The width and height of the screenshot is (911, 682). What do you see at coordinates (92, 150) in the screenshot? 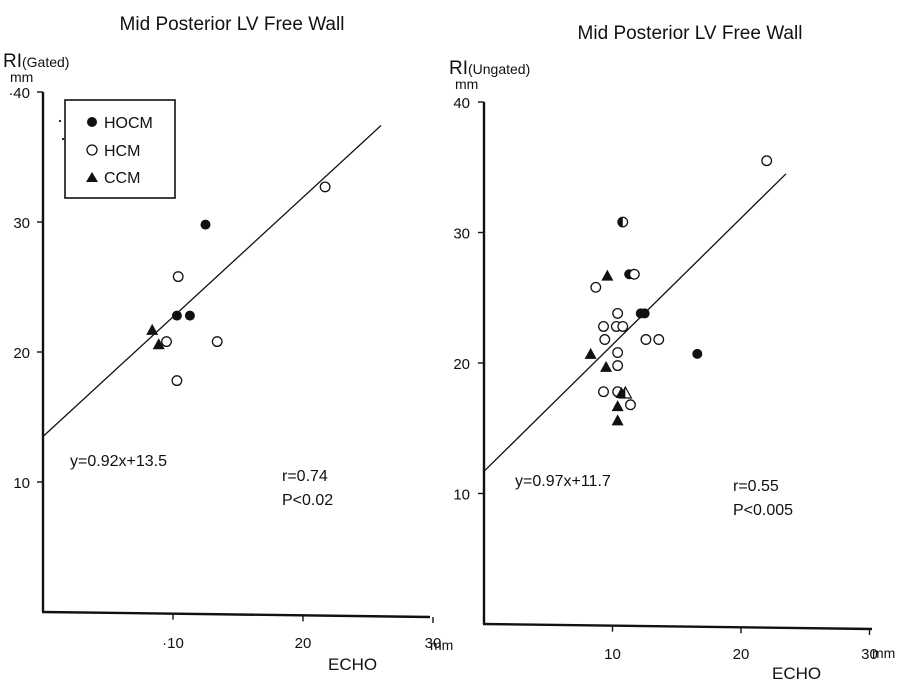
I see `legend-marker-hcm` at bounding box center [92, 150].